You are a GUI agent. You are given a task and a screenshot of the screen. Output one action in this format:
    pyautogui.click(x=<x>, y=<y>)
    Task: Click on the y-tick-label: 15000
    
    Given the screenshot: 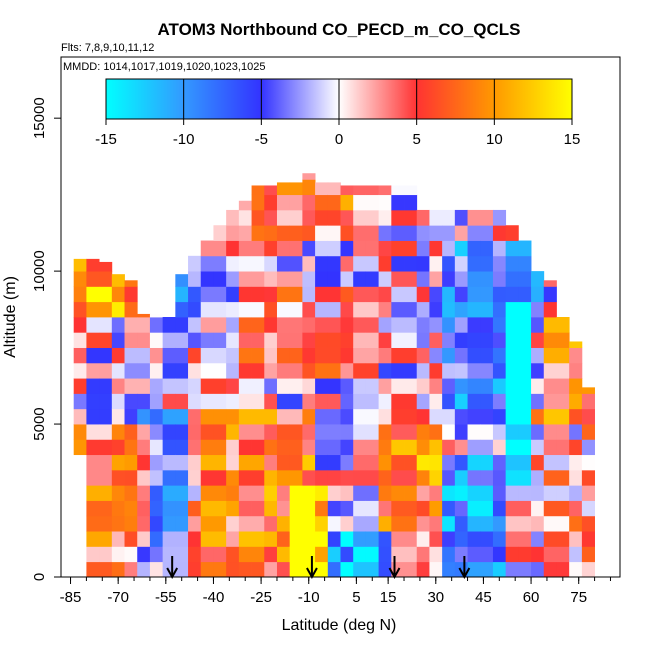 What is the action you would take?
    pyautogui.click(x=39, y=118)
    